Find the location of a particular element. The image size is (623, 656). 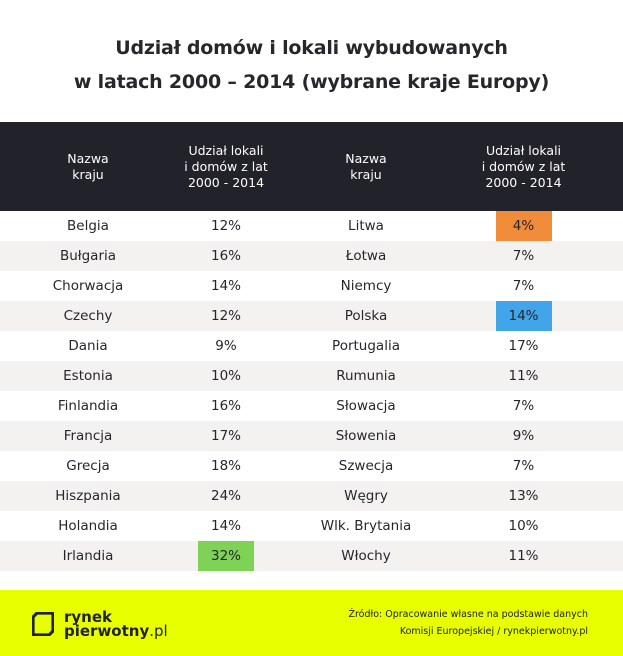

brand-logo: rynek pierwotny.pl is located at coordinates (100, 624).